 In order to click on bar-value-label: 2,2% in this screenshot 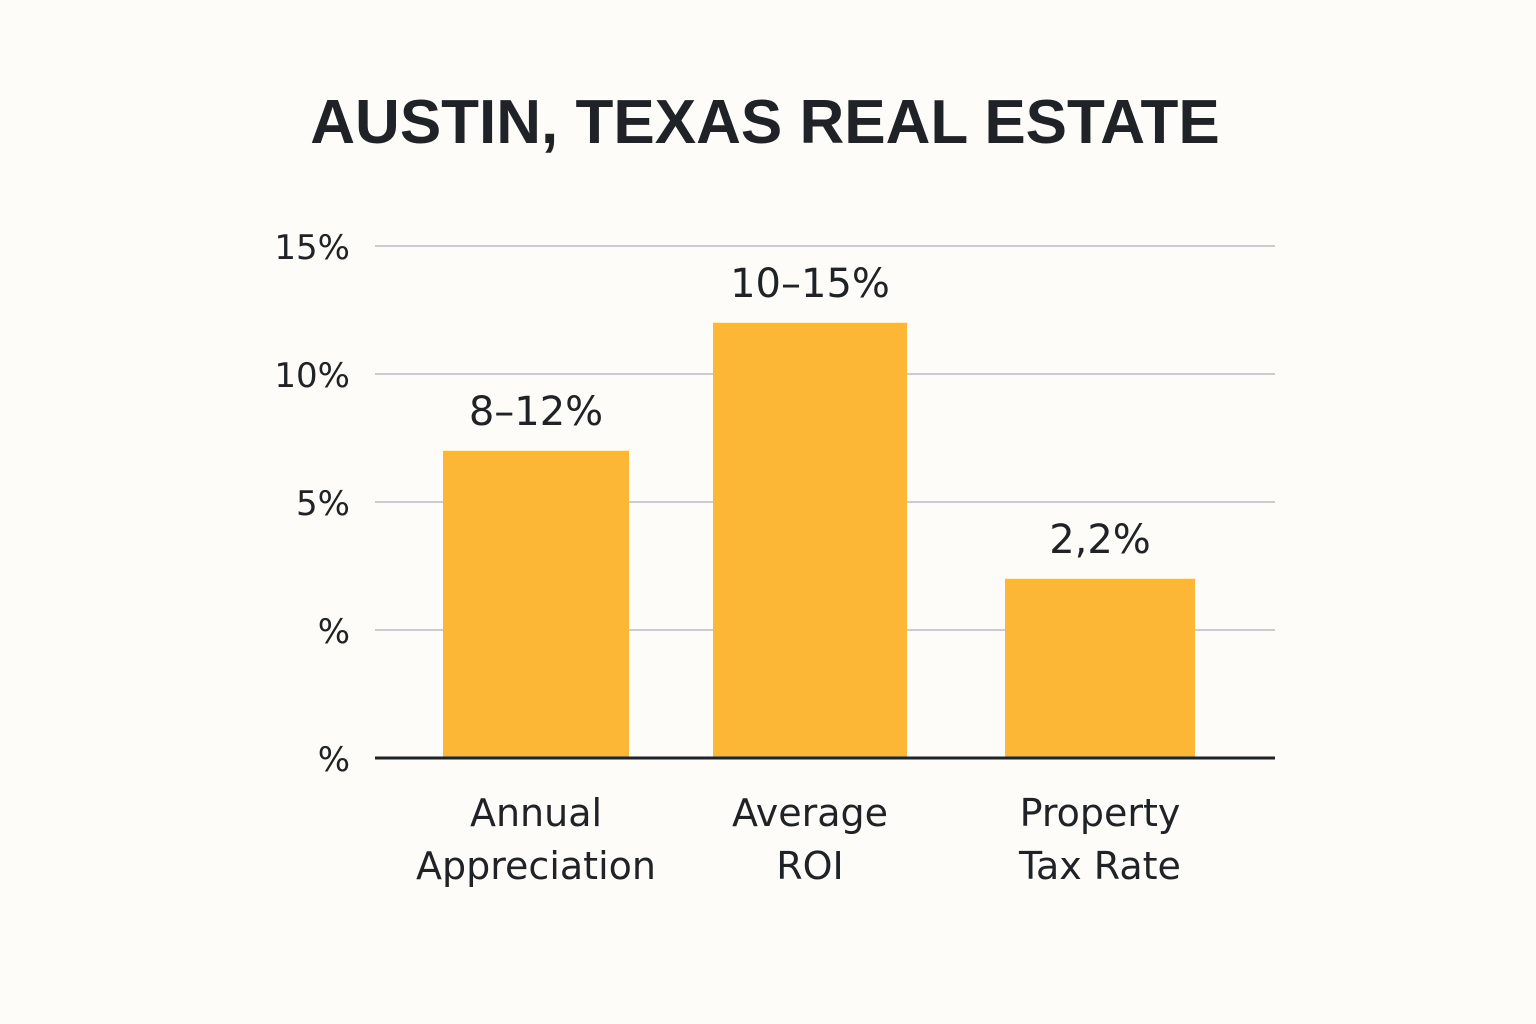, I will do `click(1100, 540)`.